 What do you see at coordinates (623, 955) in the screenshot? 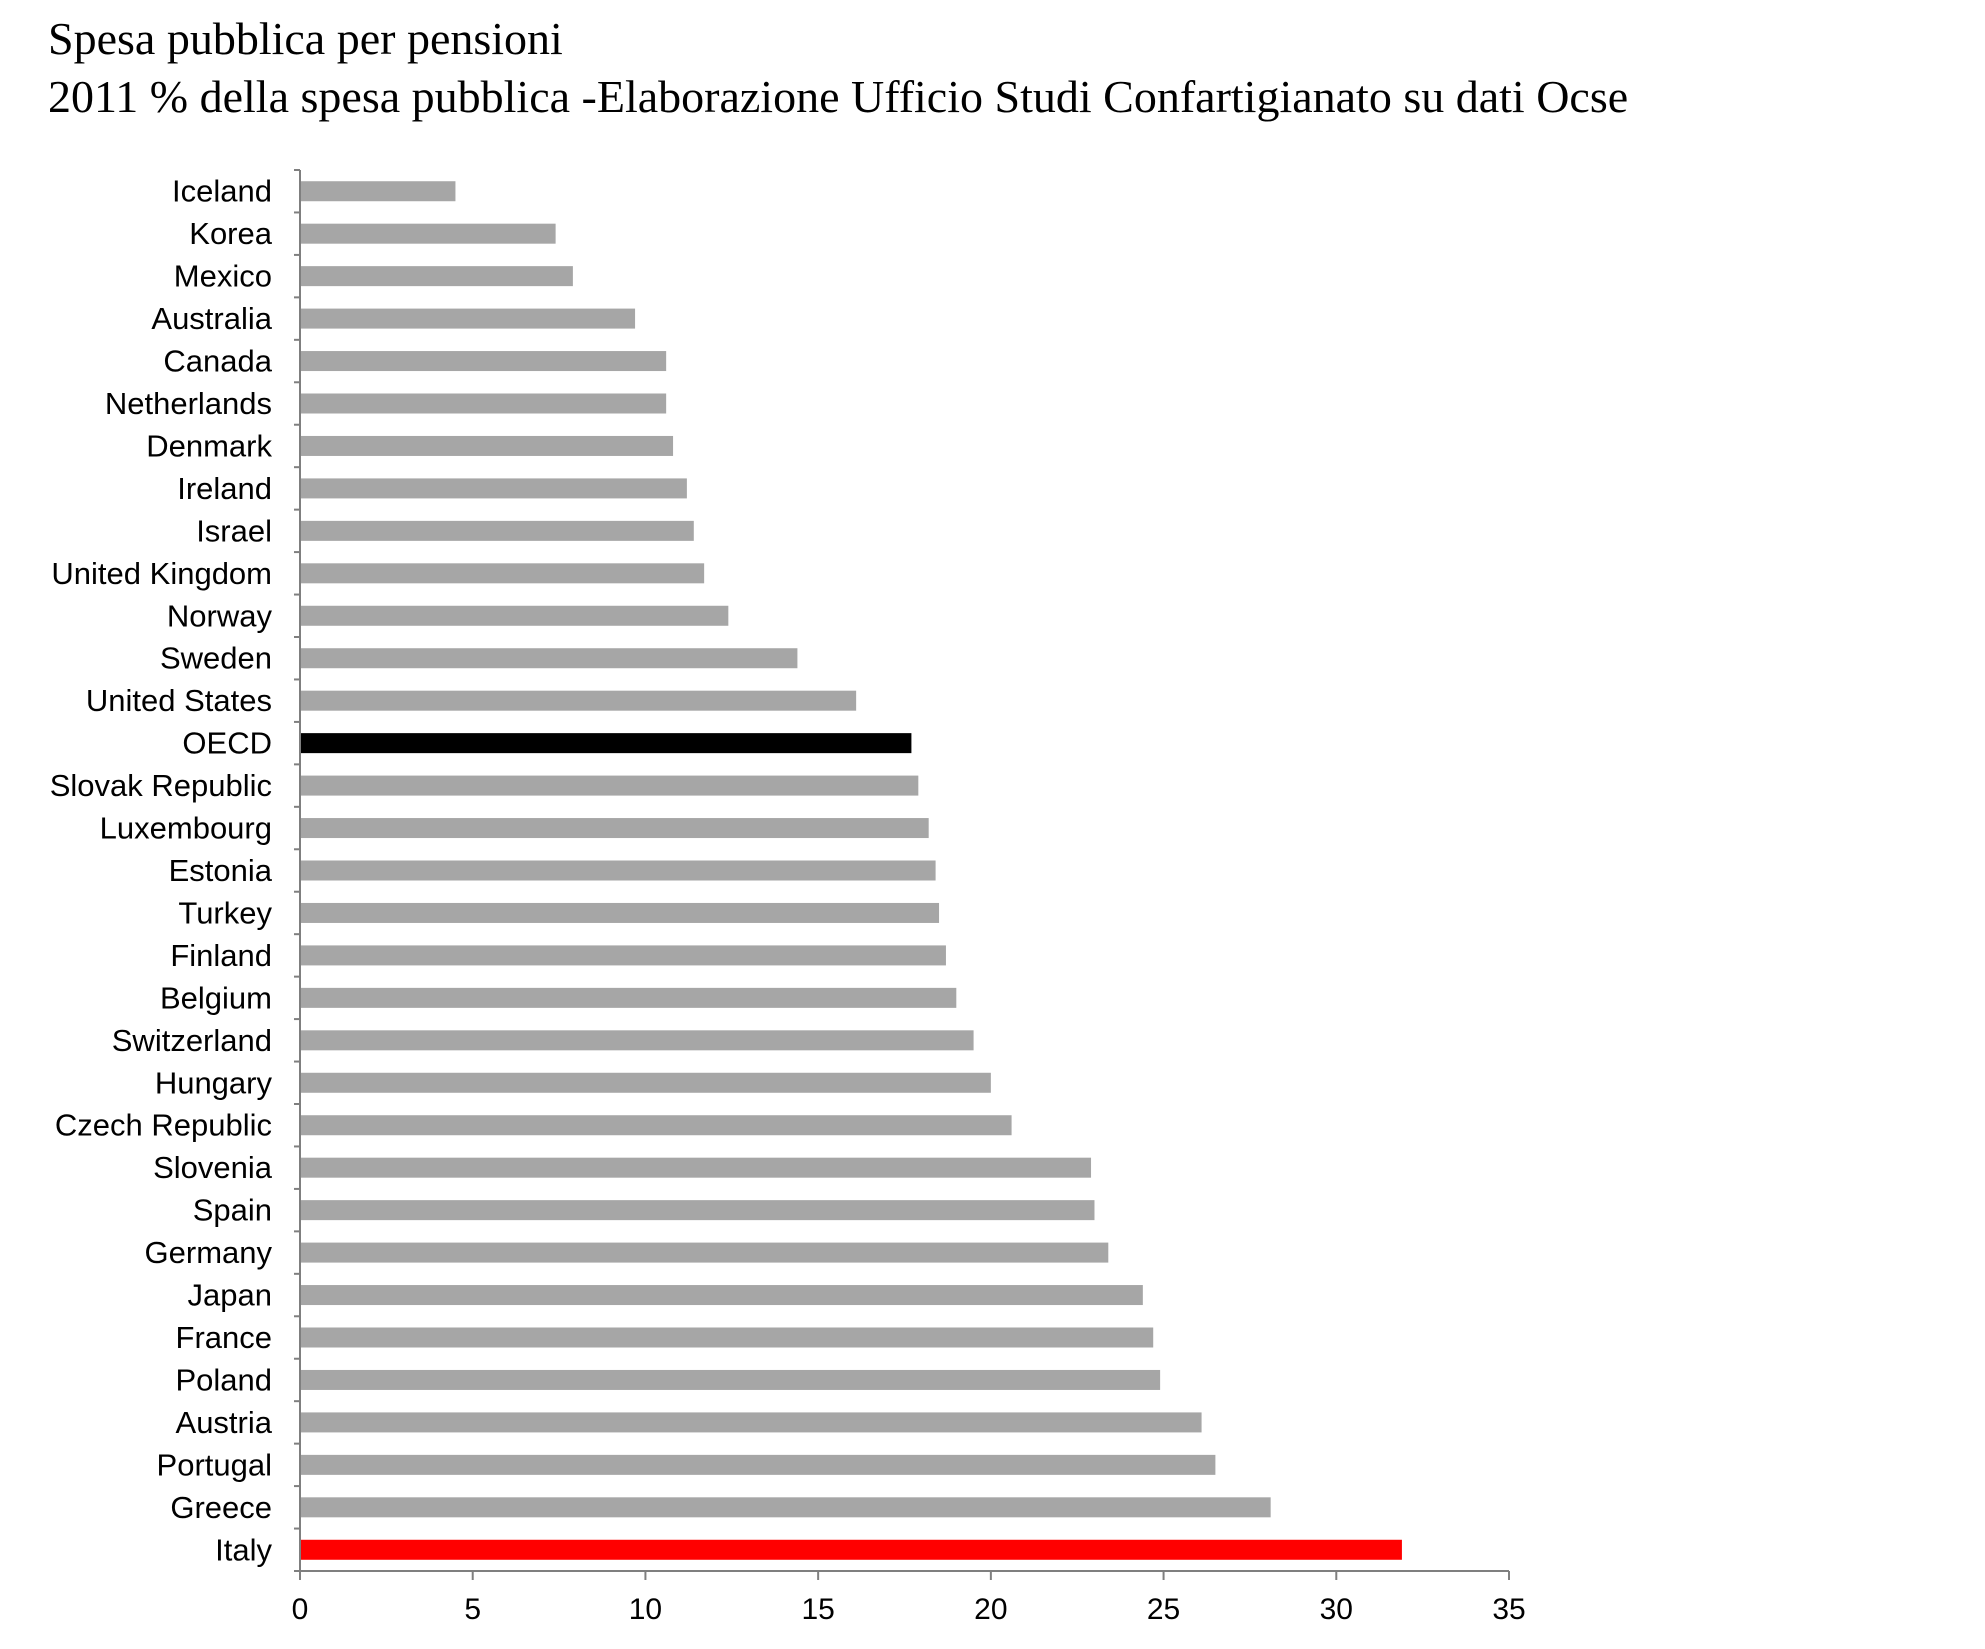
I see `bar-finland` at bounding box center [623, 955].